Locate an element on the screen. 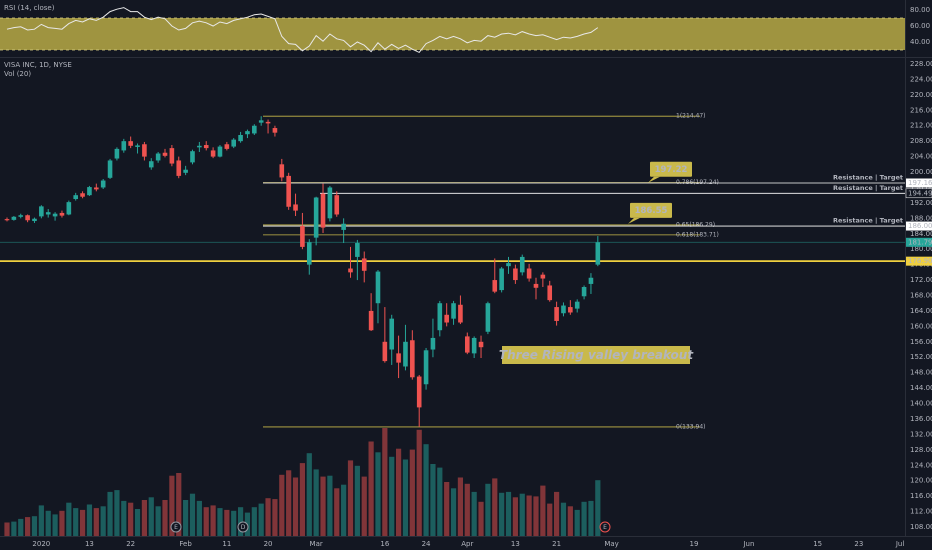 Image resolution: width=932 pixels, height=550 pixels. level-price: 197.16 is located at coordinates (920, 183).